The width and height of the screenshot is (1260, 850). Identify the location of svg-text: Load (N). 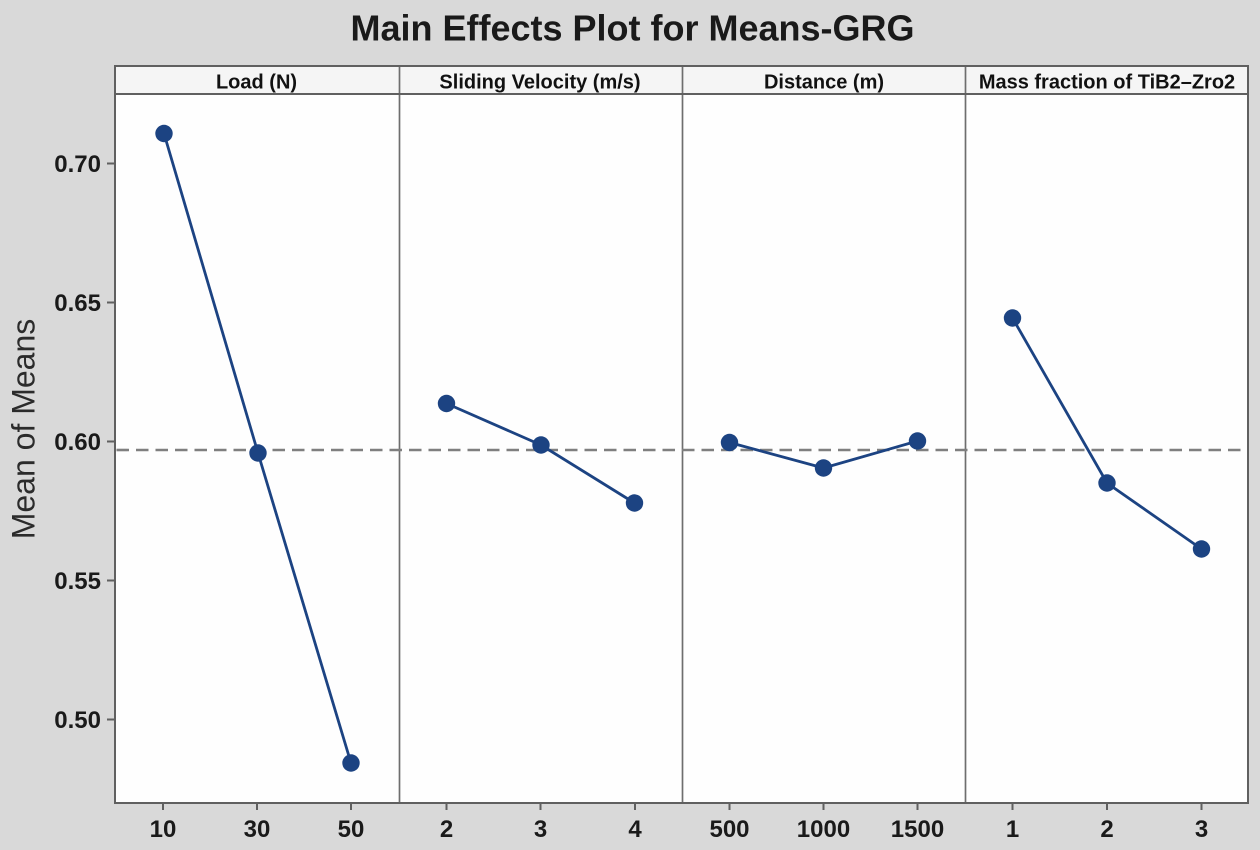
(256, 83).